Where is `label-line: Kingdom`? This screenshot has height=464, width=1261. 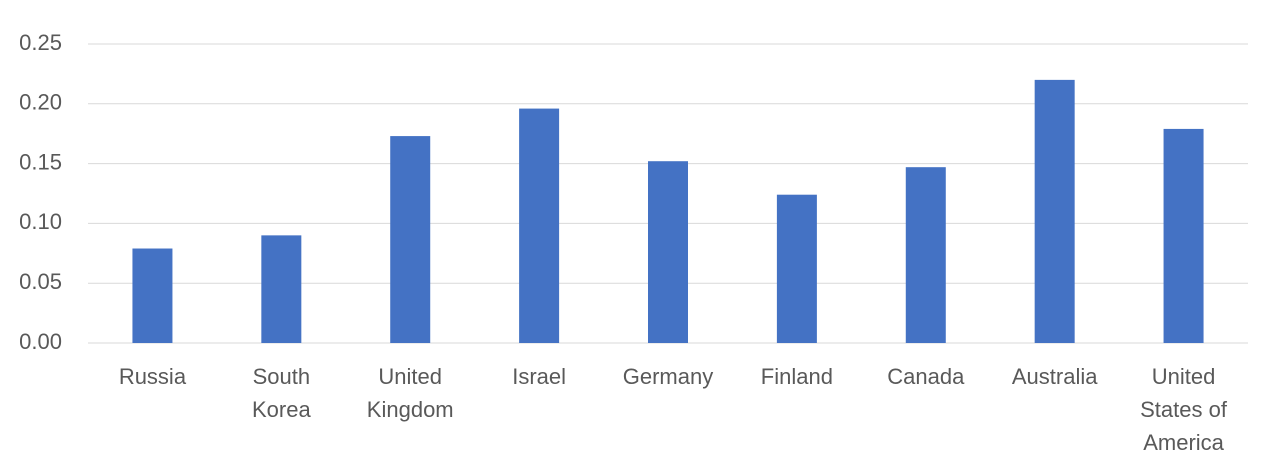 label-line: Kingdom is located at coordinates (410, 409).